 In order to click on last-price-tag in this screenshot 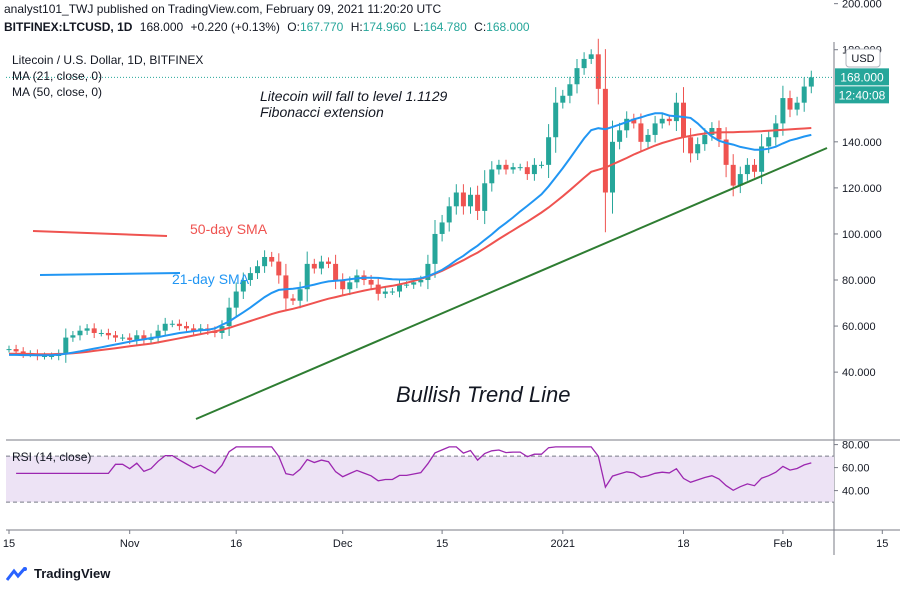, I will do `click(862, 77)`.